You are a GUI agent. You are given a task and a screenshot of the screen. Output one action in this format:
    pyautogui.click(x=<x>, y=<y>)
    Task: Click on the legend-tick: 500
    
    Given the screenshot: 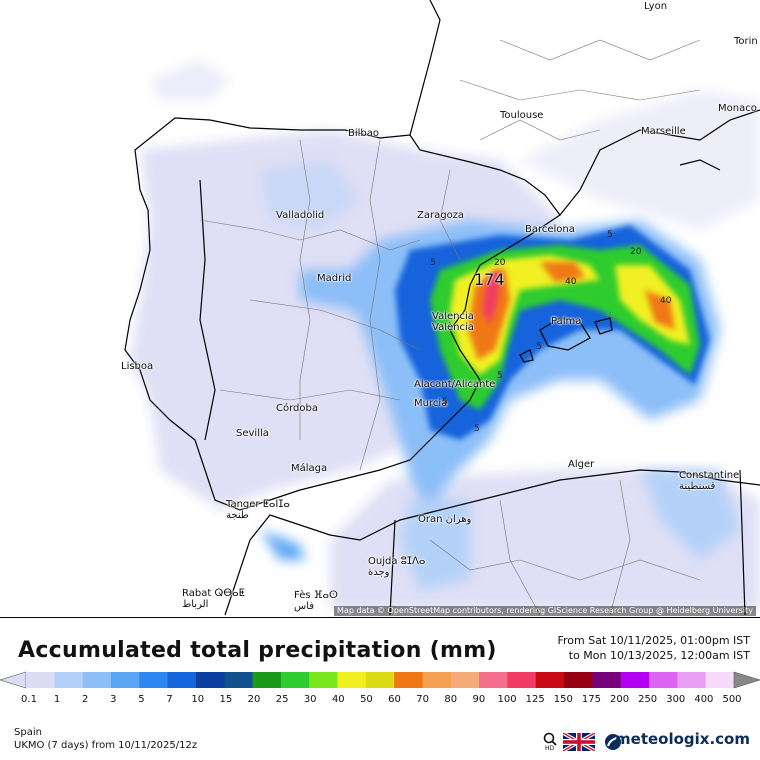 What is the action you would take?
    pyautogui.click(x=732, y=699)
    